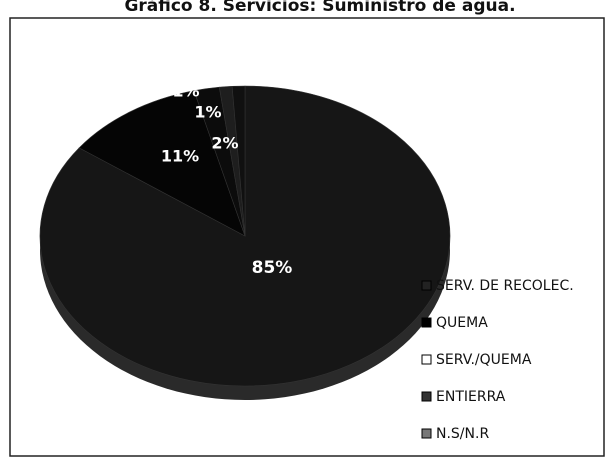 This screenshot has width=615, height=458. What do you see at coordinates (471, 397) in the screenshot?
I see `legend-label: ENTIERRA` at bounding box center [471, 397].